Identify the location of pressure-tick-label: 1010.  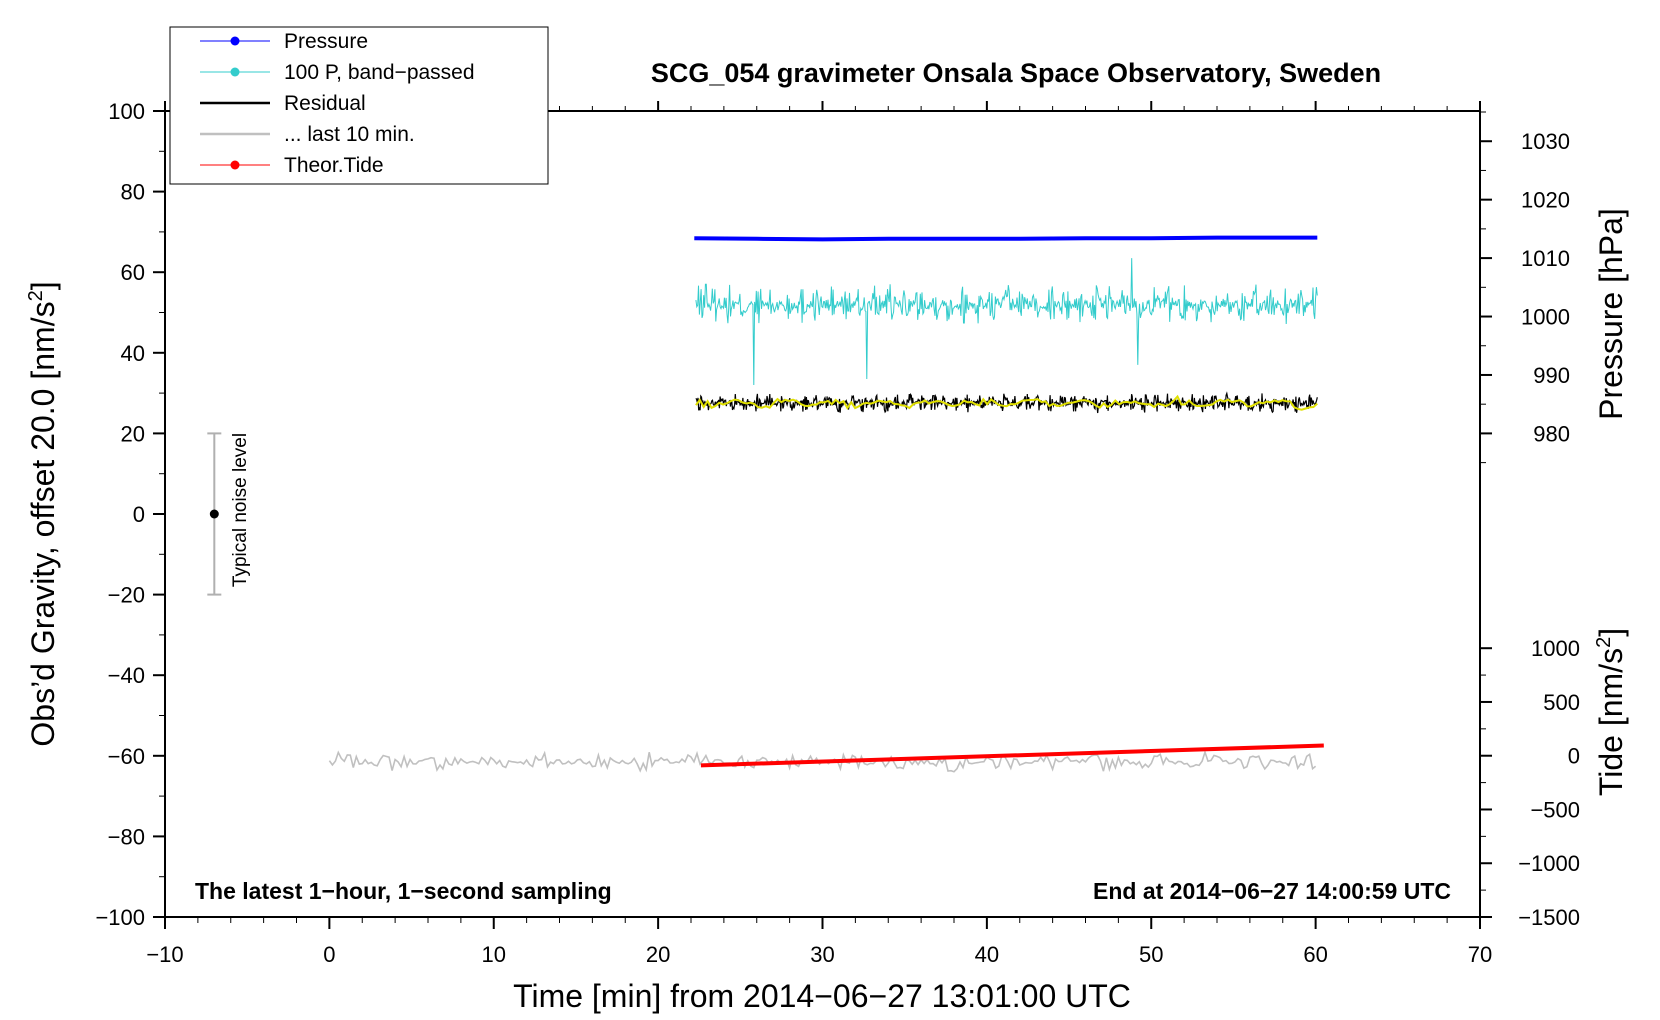
(1545, 258).